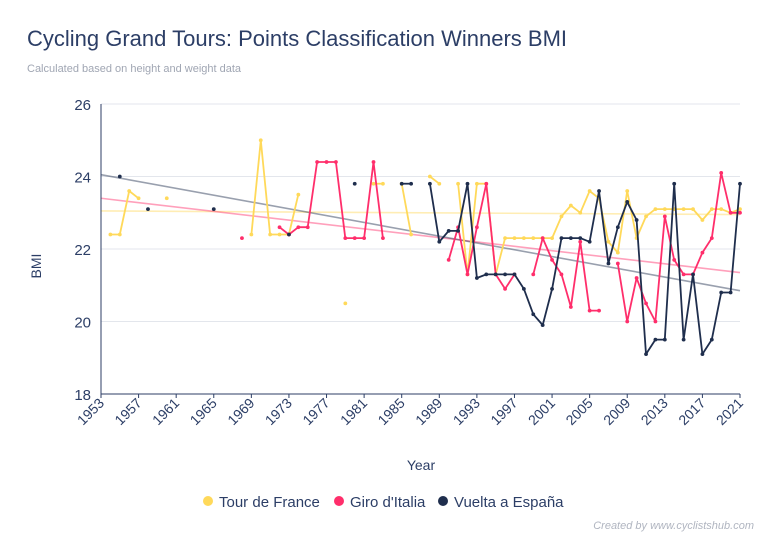 The image size is (768, 538). What do you see at coordinates (278, 411) in the screenshot?
I see `x-tick-label: 1973` at bounding box center [278, 411].